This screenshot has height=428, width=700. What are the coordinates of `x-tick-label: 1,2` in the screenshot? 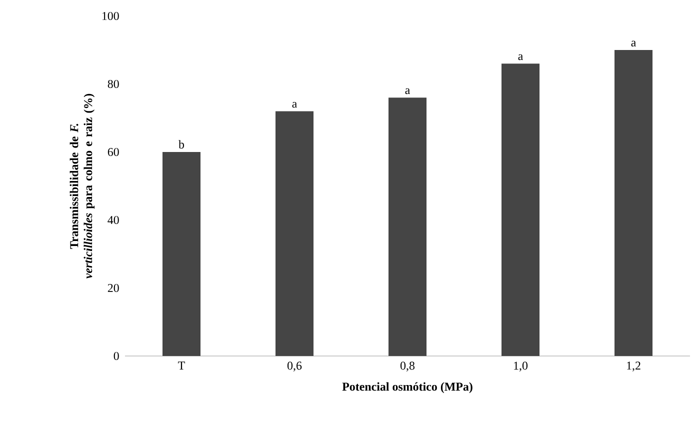 It's located at (633, 367).